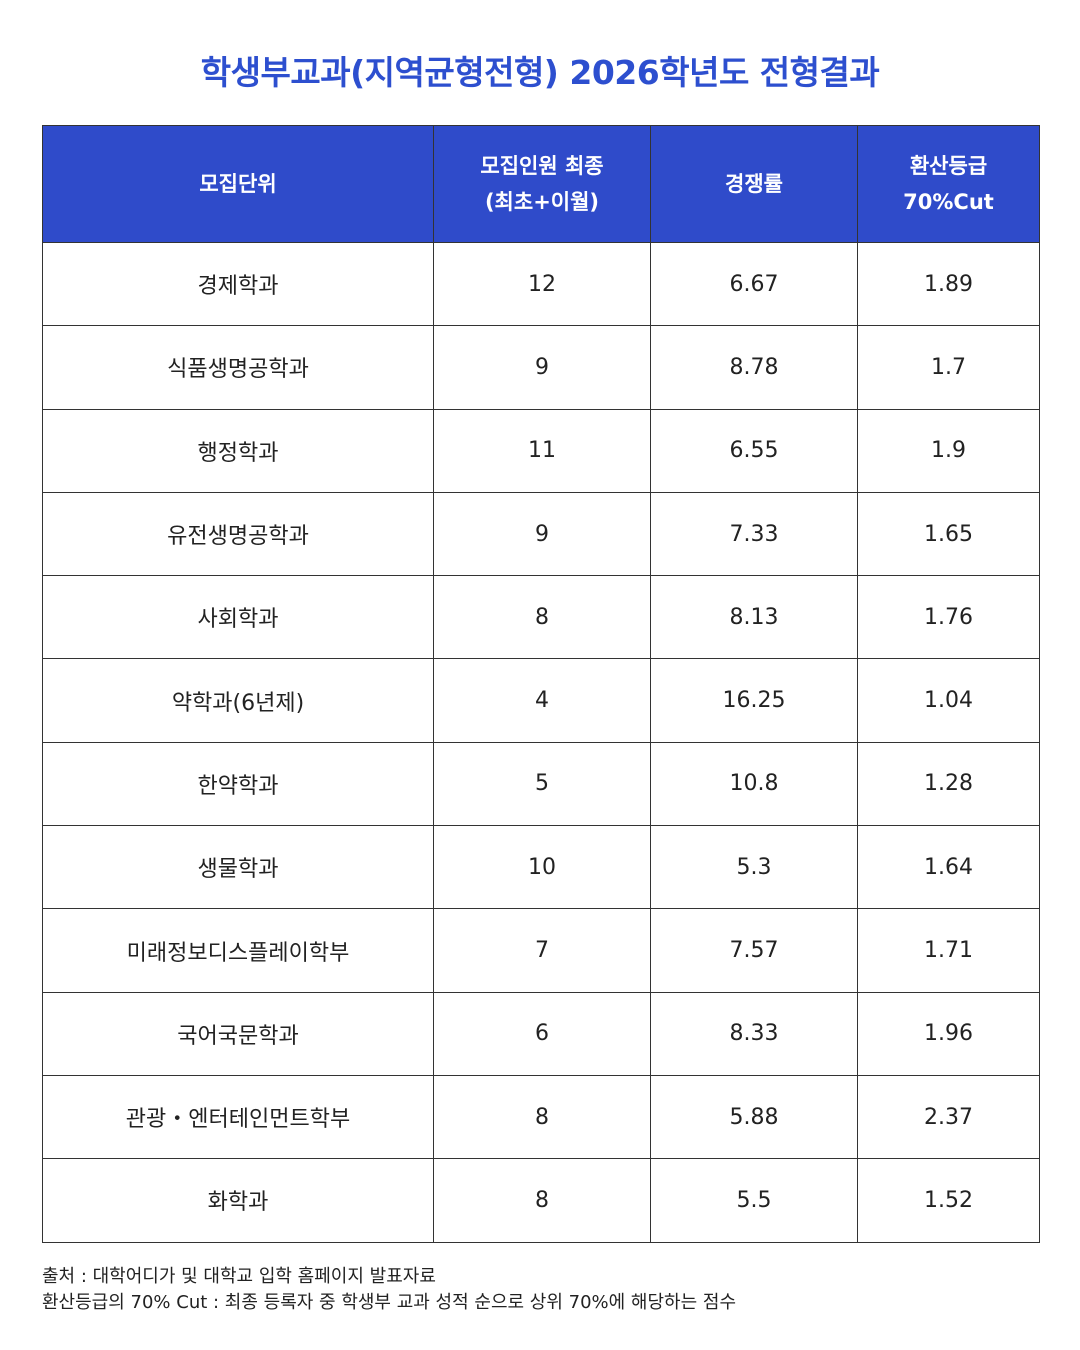  What do you see at coordinates (948, 184) in the screenshot?
I see `column-header: 환산등급 70%Cut` at bounding box center [948, 184].